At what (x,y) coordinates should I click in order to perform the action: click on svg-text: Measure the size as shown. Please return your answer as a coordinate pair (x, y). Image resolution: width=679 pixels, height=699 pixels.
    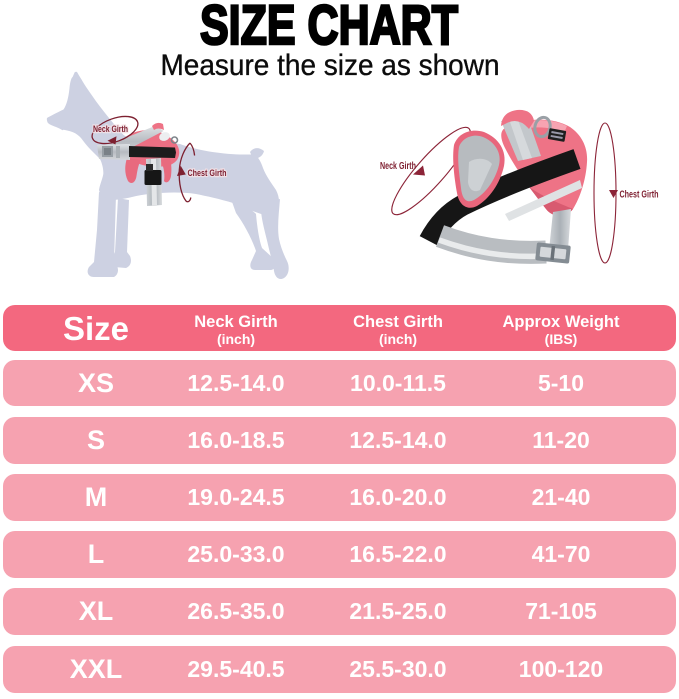
    Looking at the image, I should click on (330, 65).